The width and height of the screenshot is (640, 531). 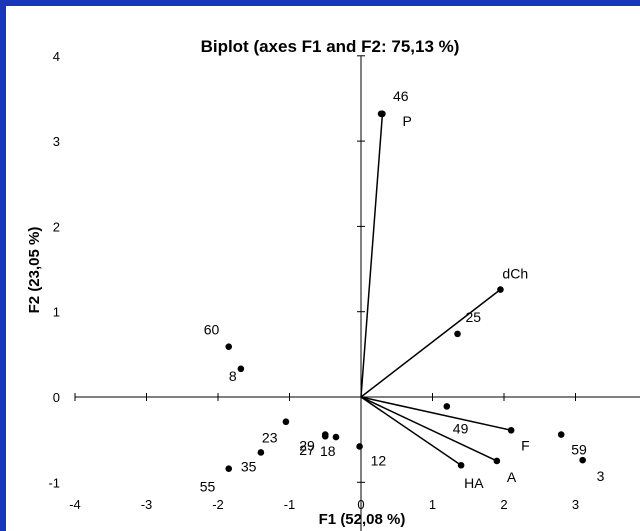 I want to click on x-tick-label: 3, so click(x=575, y=504).